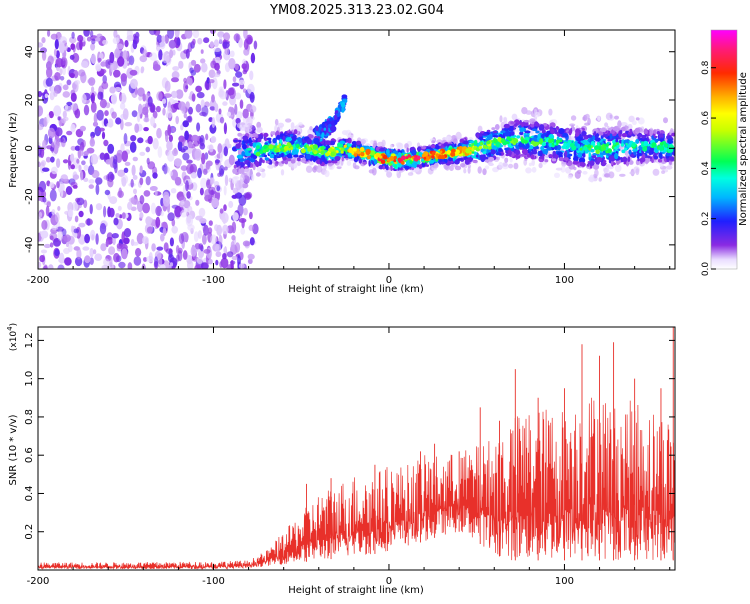 The width and height of the screenshot is (750, 604). What do you see at coordinates (724, 149) in the screenshot?
I see `colorbar-frame` at bounding box center [724, 149].